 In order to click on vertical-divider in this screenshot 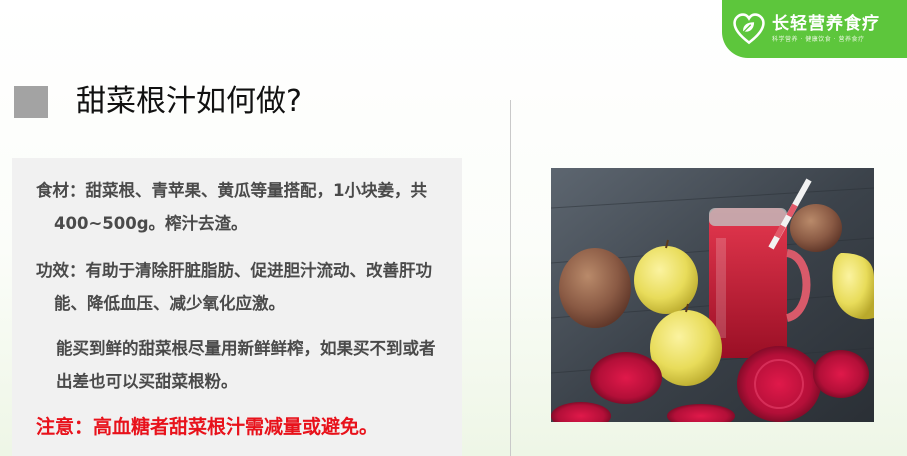, I will do `click(510, 278)`.